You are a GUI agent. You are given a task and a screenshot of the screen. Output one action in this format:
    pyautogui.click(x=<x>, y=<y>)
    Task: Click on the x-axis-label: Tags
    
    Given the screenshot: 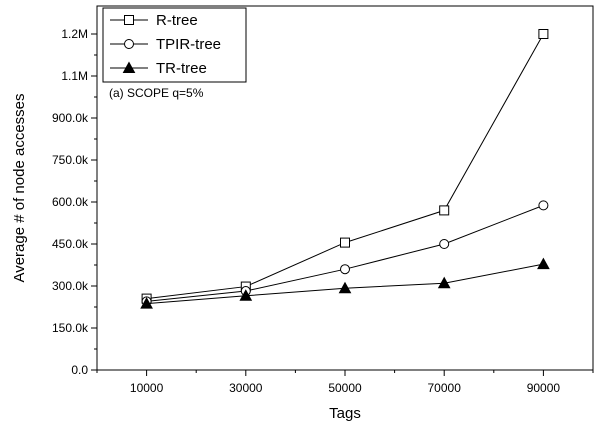 What is the action you would take?
    pyautogui.click(x=345, y=413)
    